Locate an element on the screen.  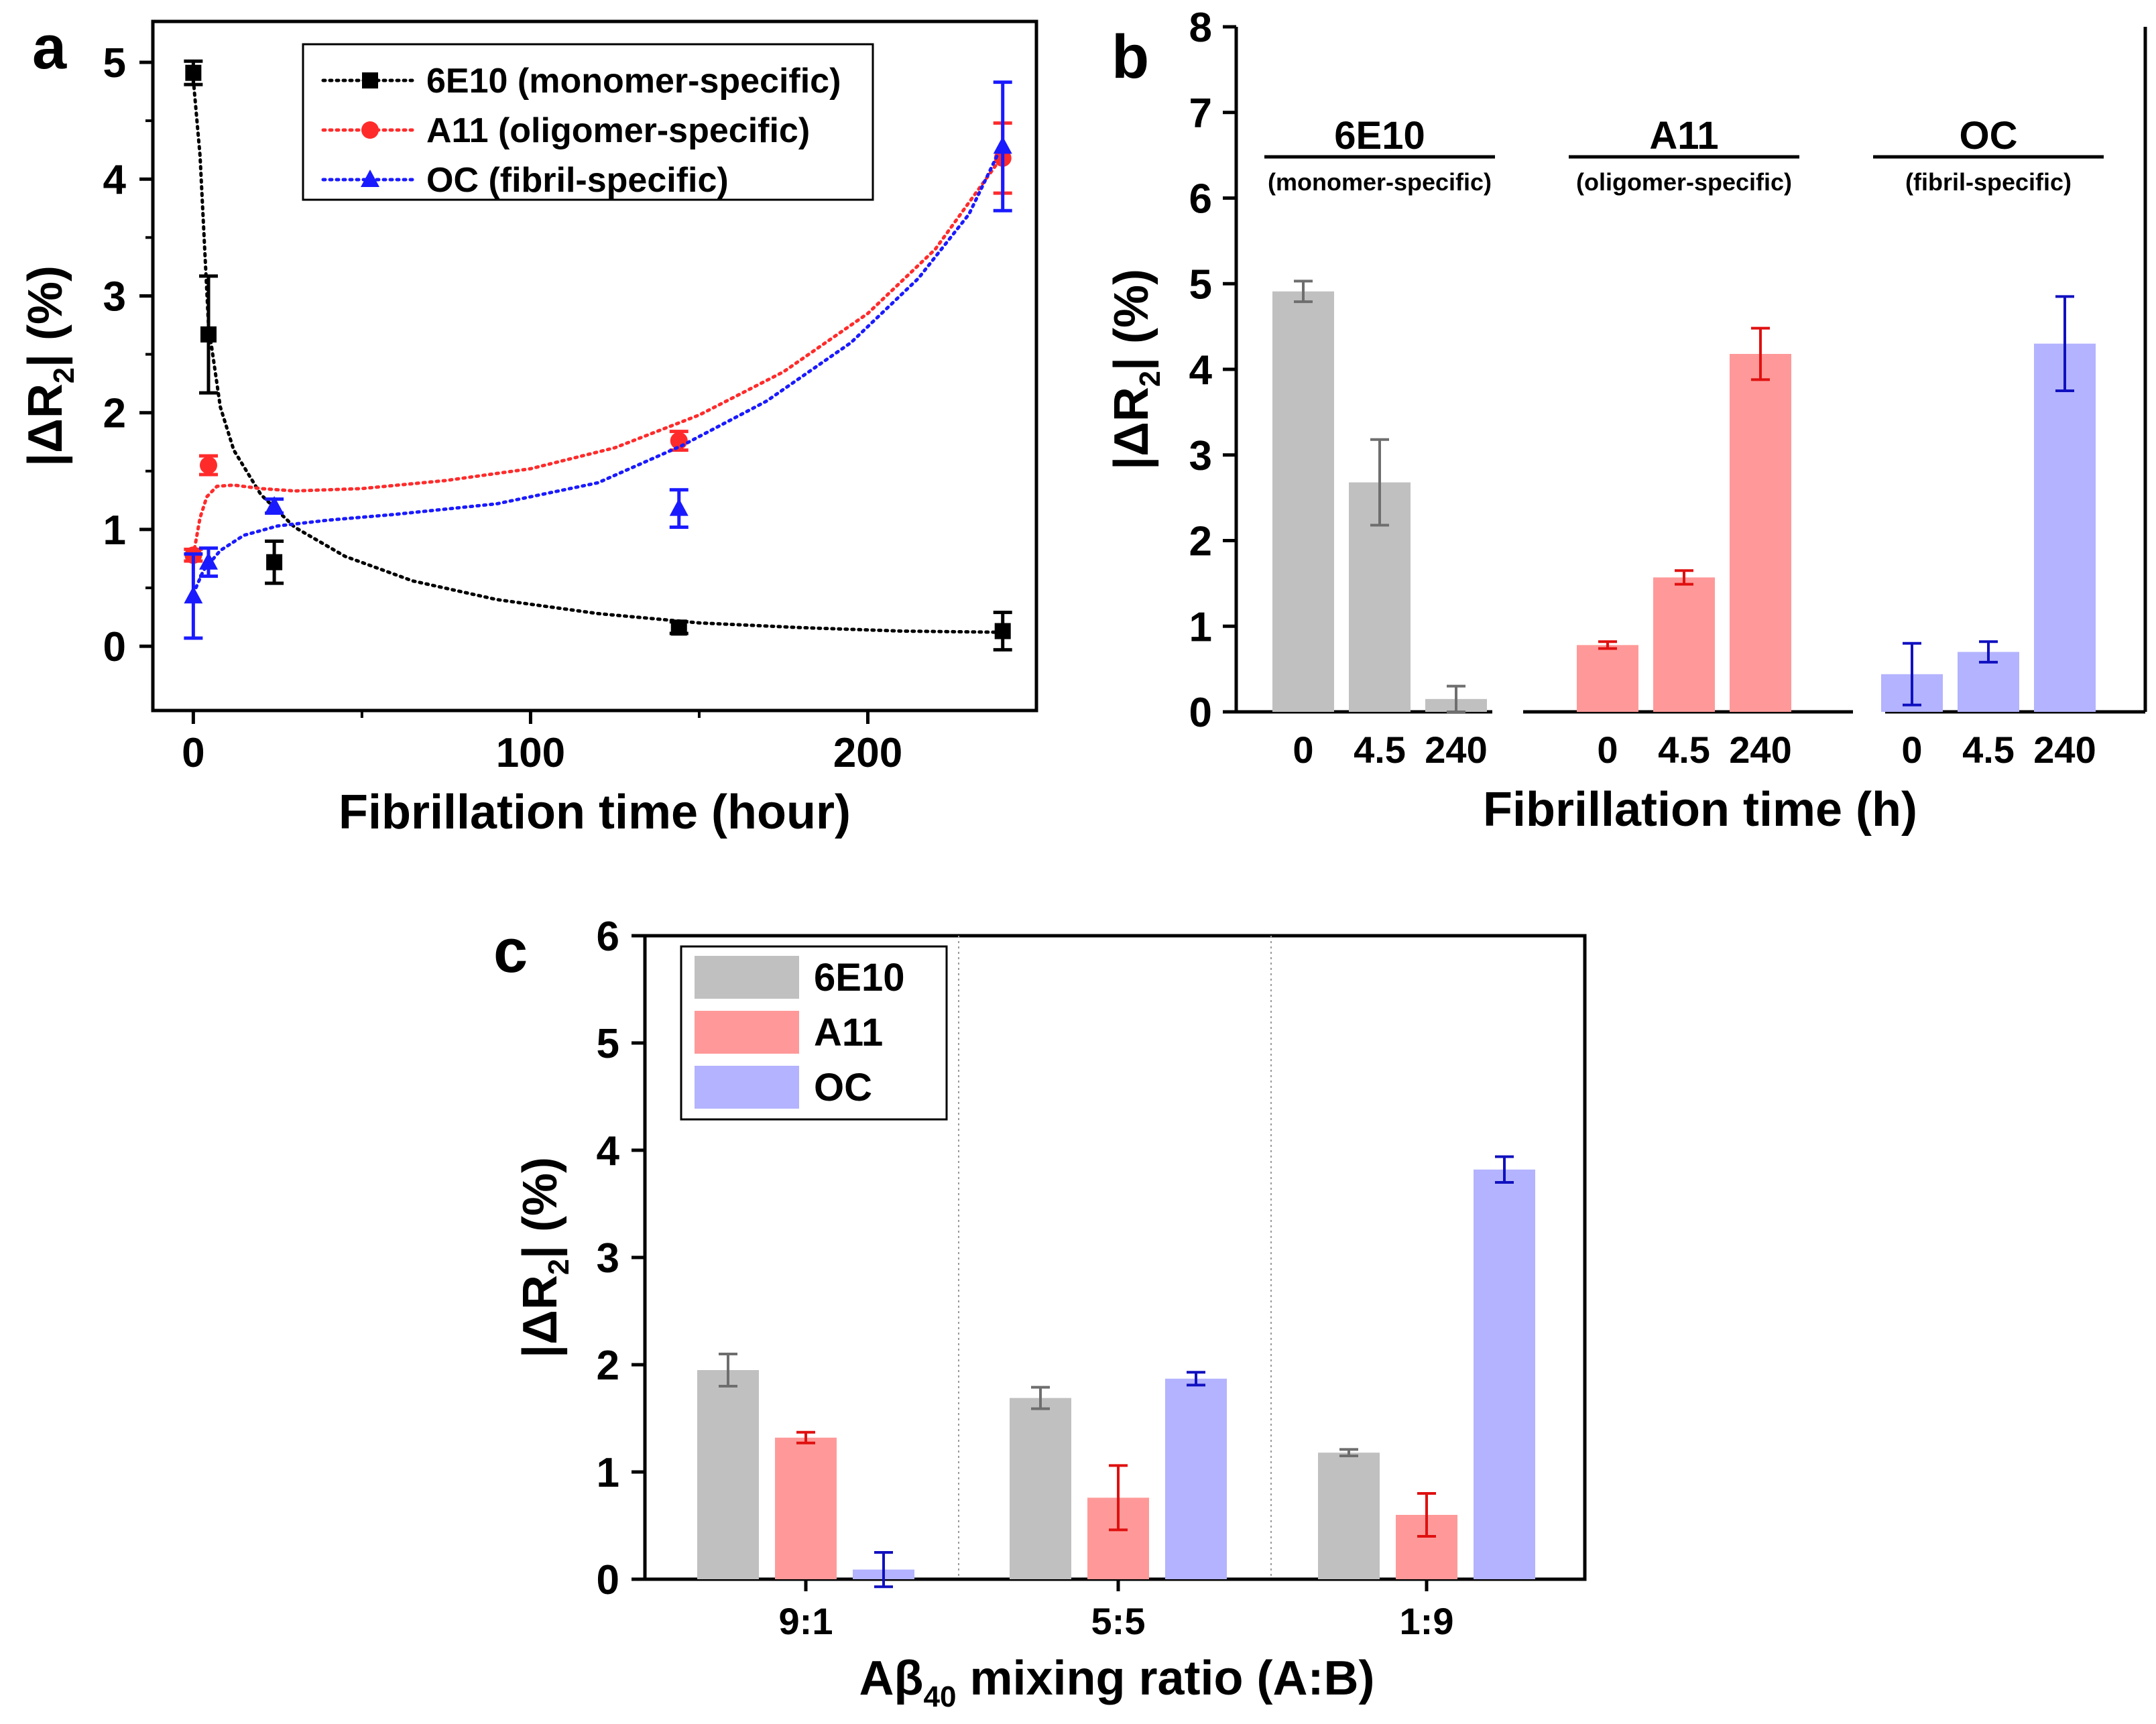
x-axis-label: Fibrillation time (h) is located at coordinates (1700, 810).